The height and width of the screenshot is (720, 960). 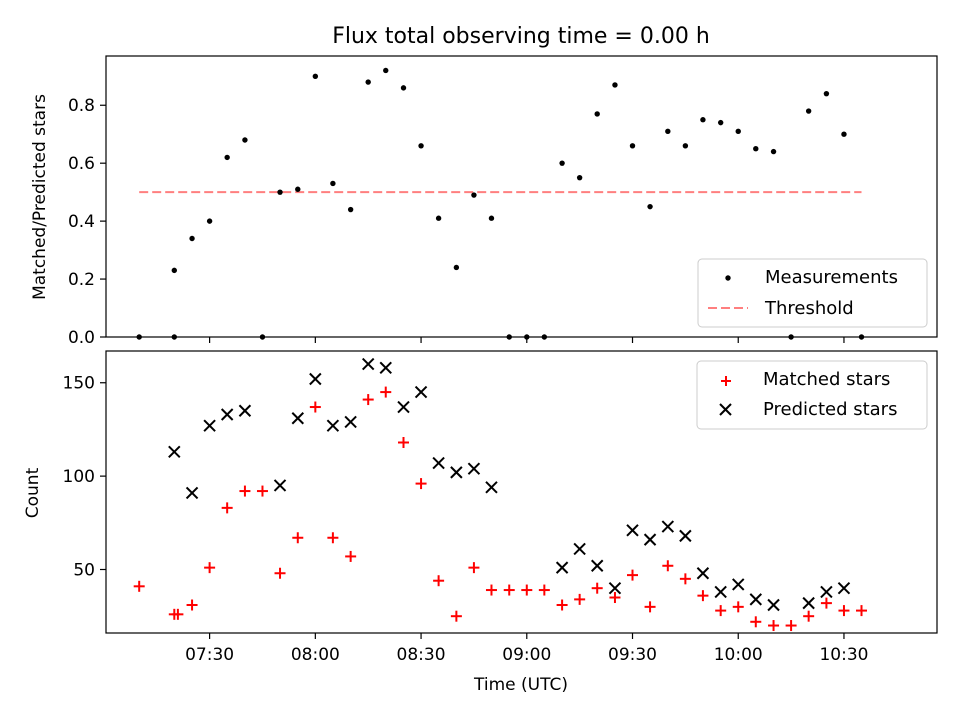 What do you see at coordinates (728, 278) in the screenshot?
I see `legend-measurements-marker` at bounding box center [728, 278].